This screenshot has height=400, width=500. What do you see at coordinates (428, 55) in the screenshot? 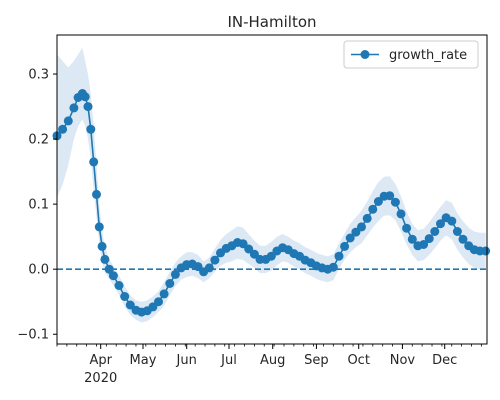
I see `legend-label-growth-rate: growth_rate` at bounding box center [428, 55].